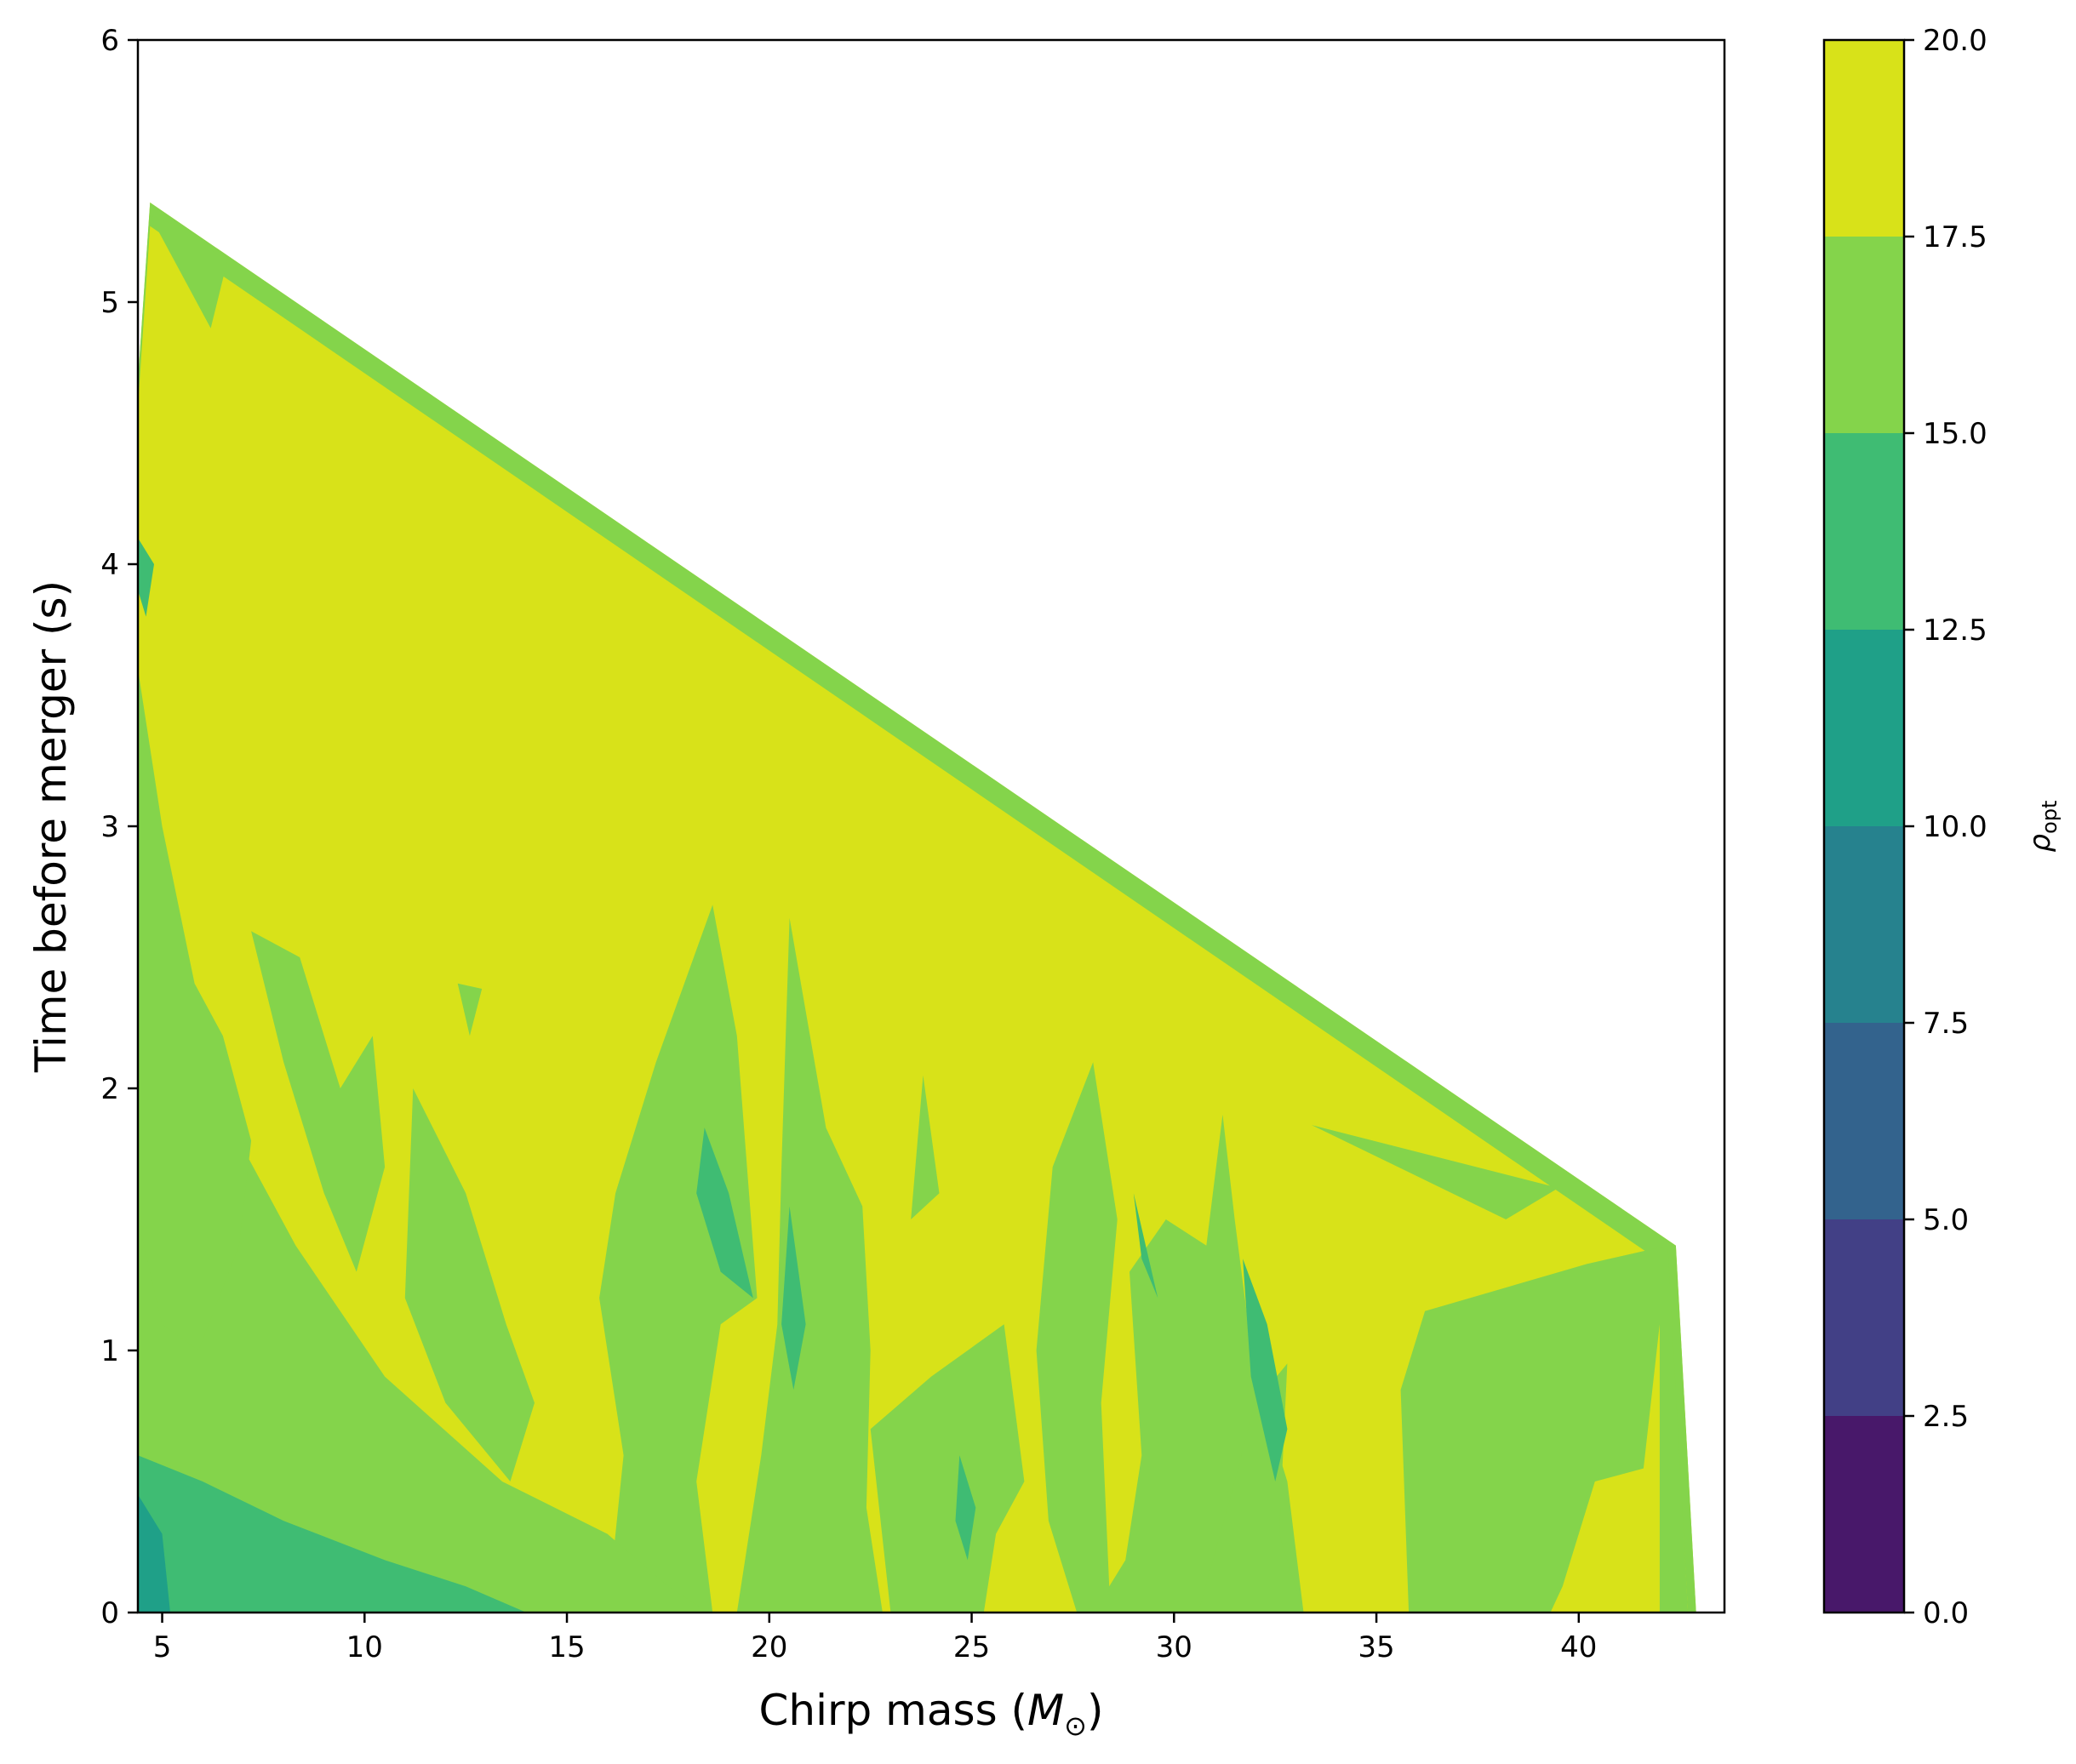 The height and width of the screenshot is (1764, 2076). Describe the element at coordinates (1955, 434) in the screenshot. I see `colorbar-tick-label: 15.0` at that location.